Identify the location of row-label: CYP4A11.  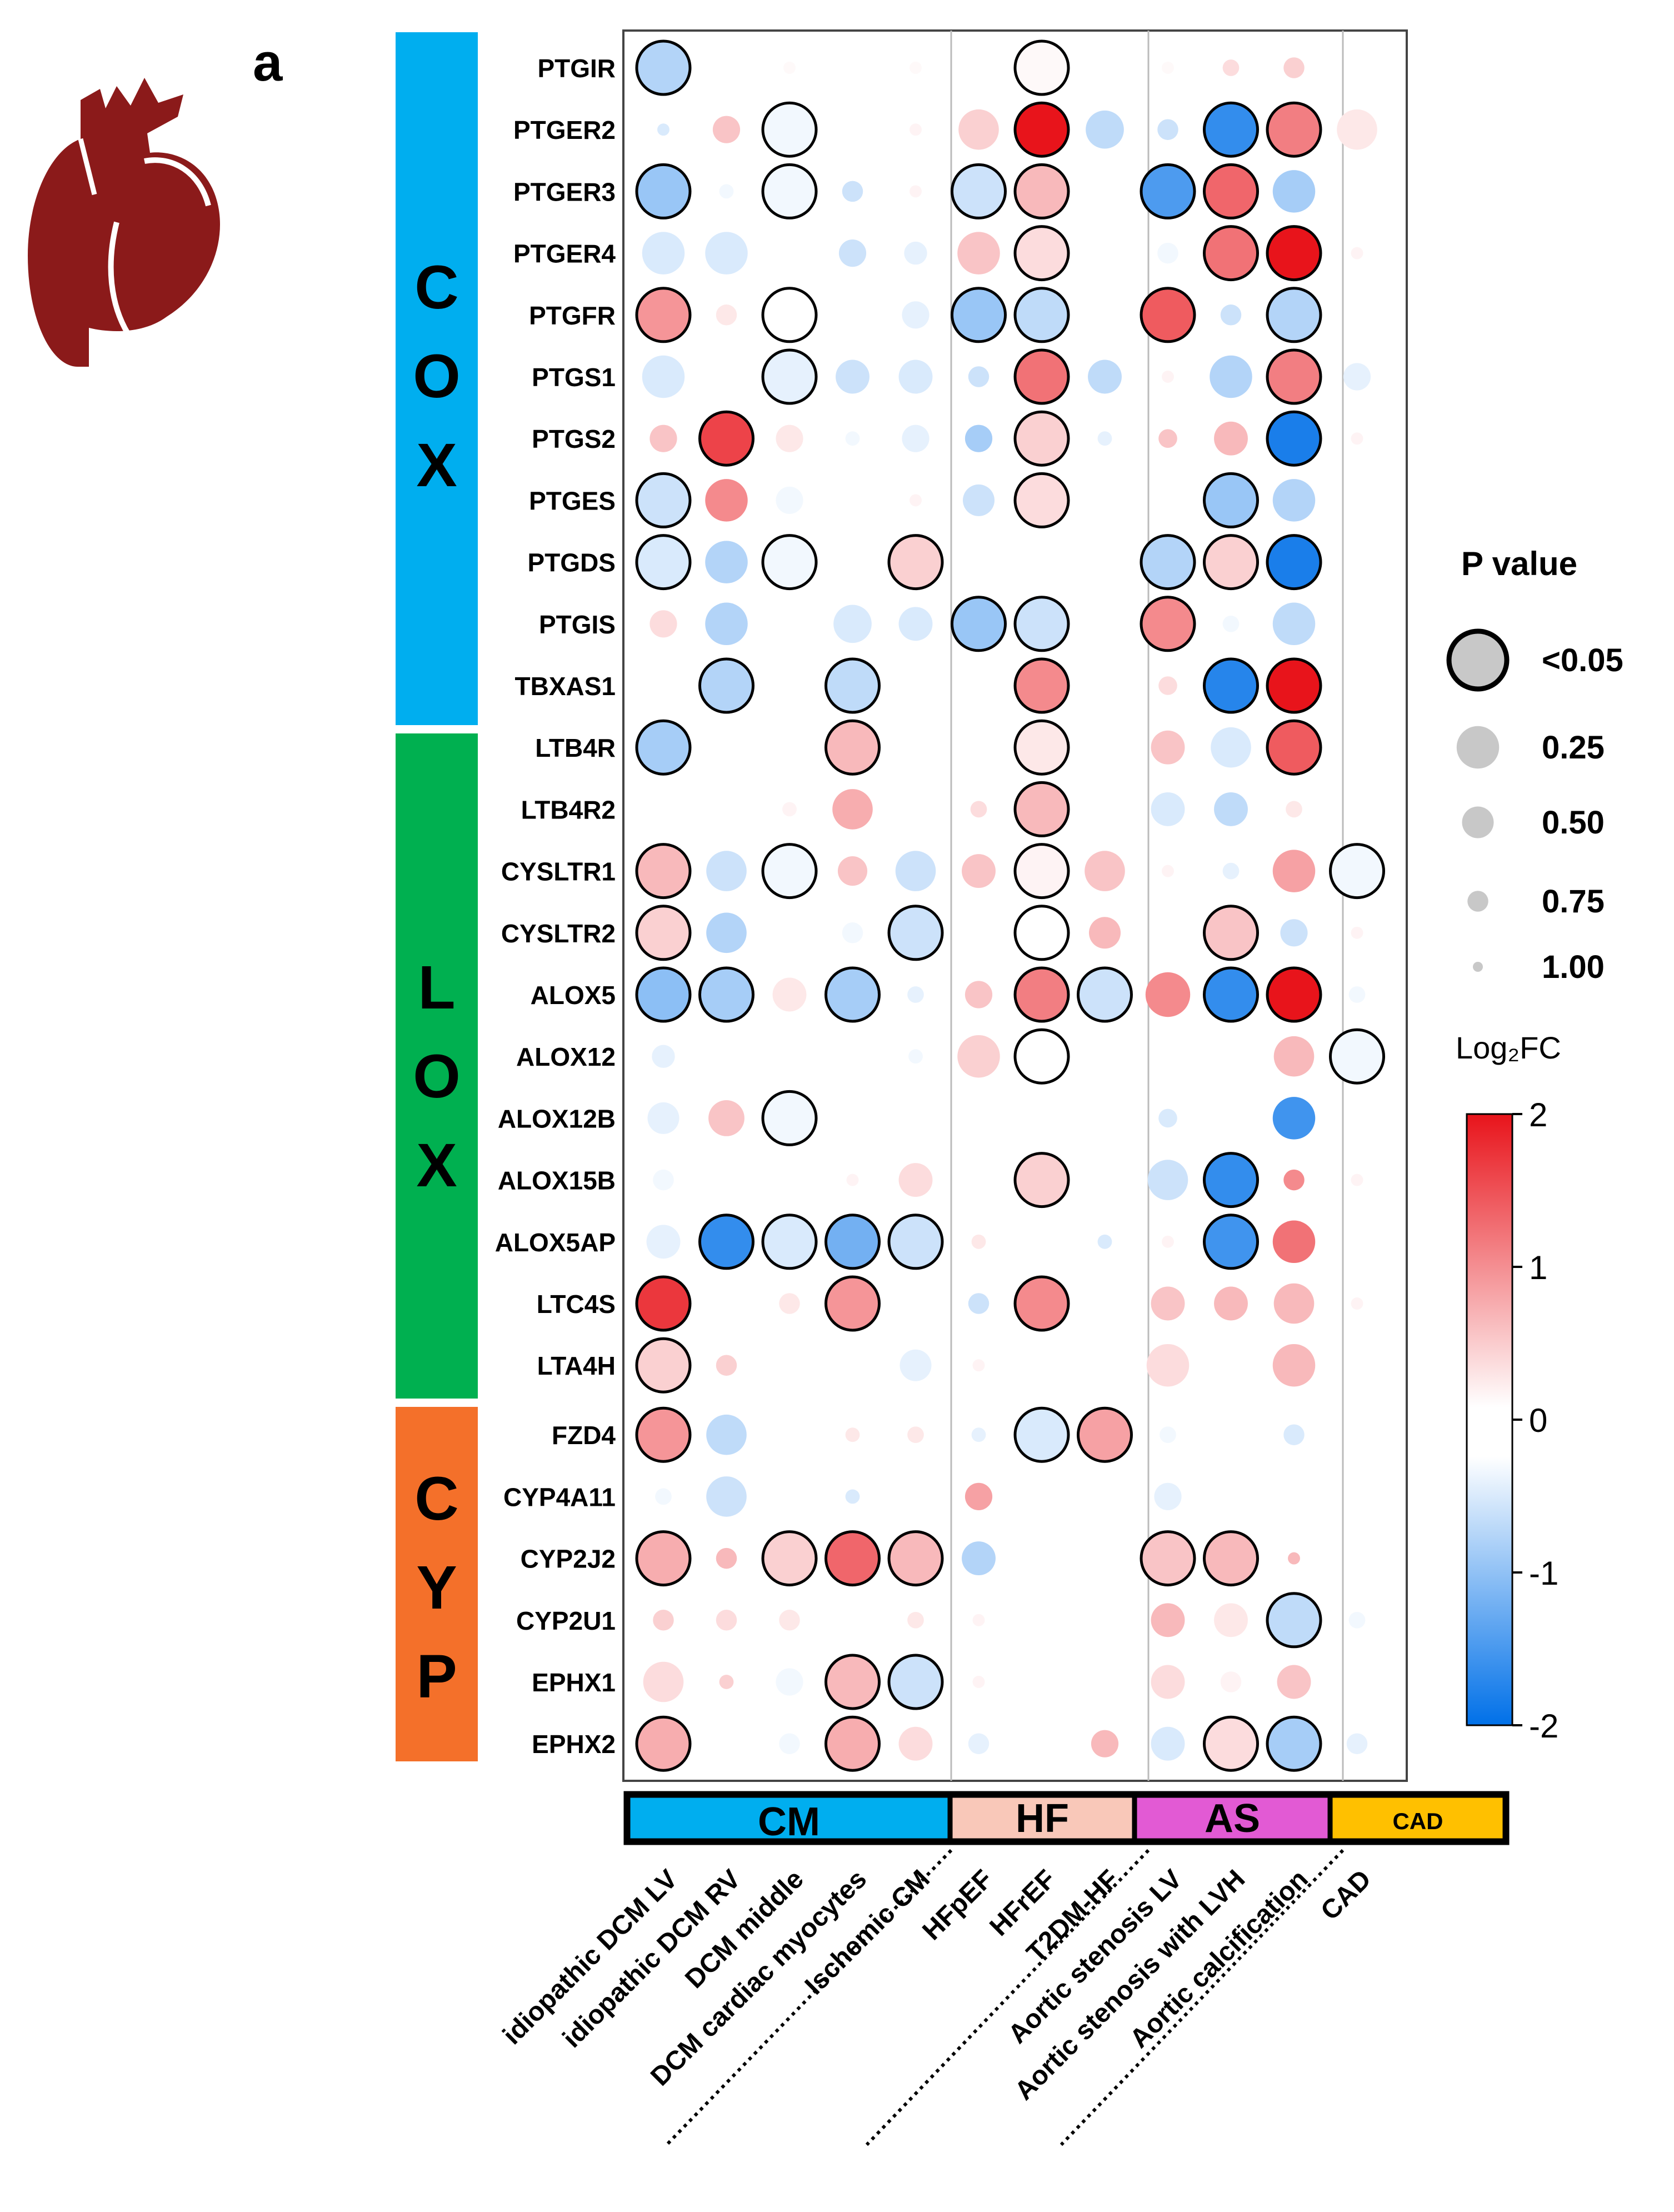
(559, 1496).